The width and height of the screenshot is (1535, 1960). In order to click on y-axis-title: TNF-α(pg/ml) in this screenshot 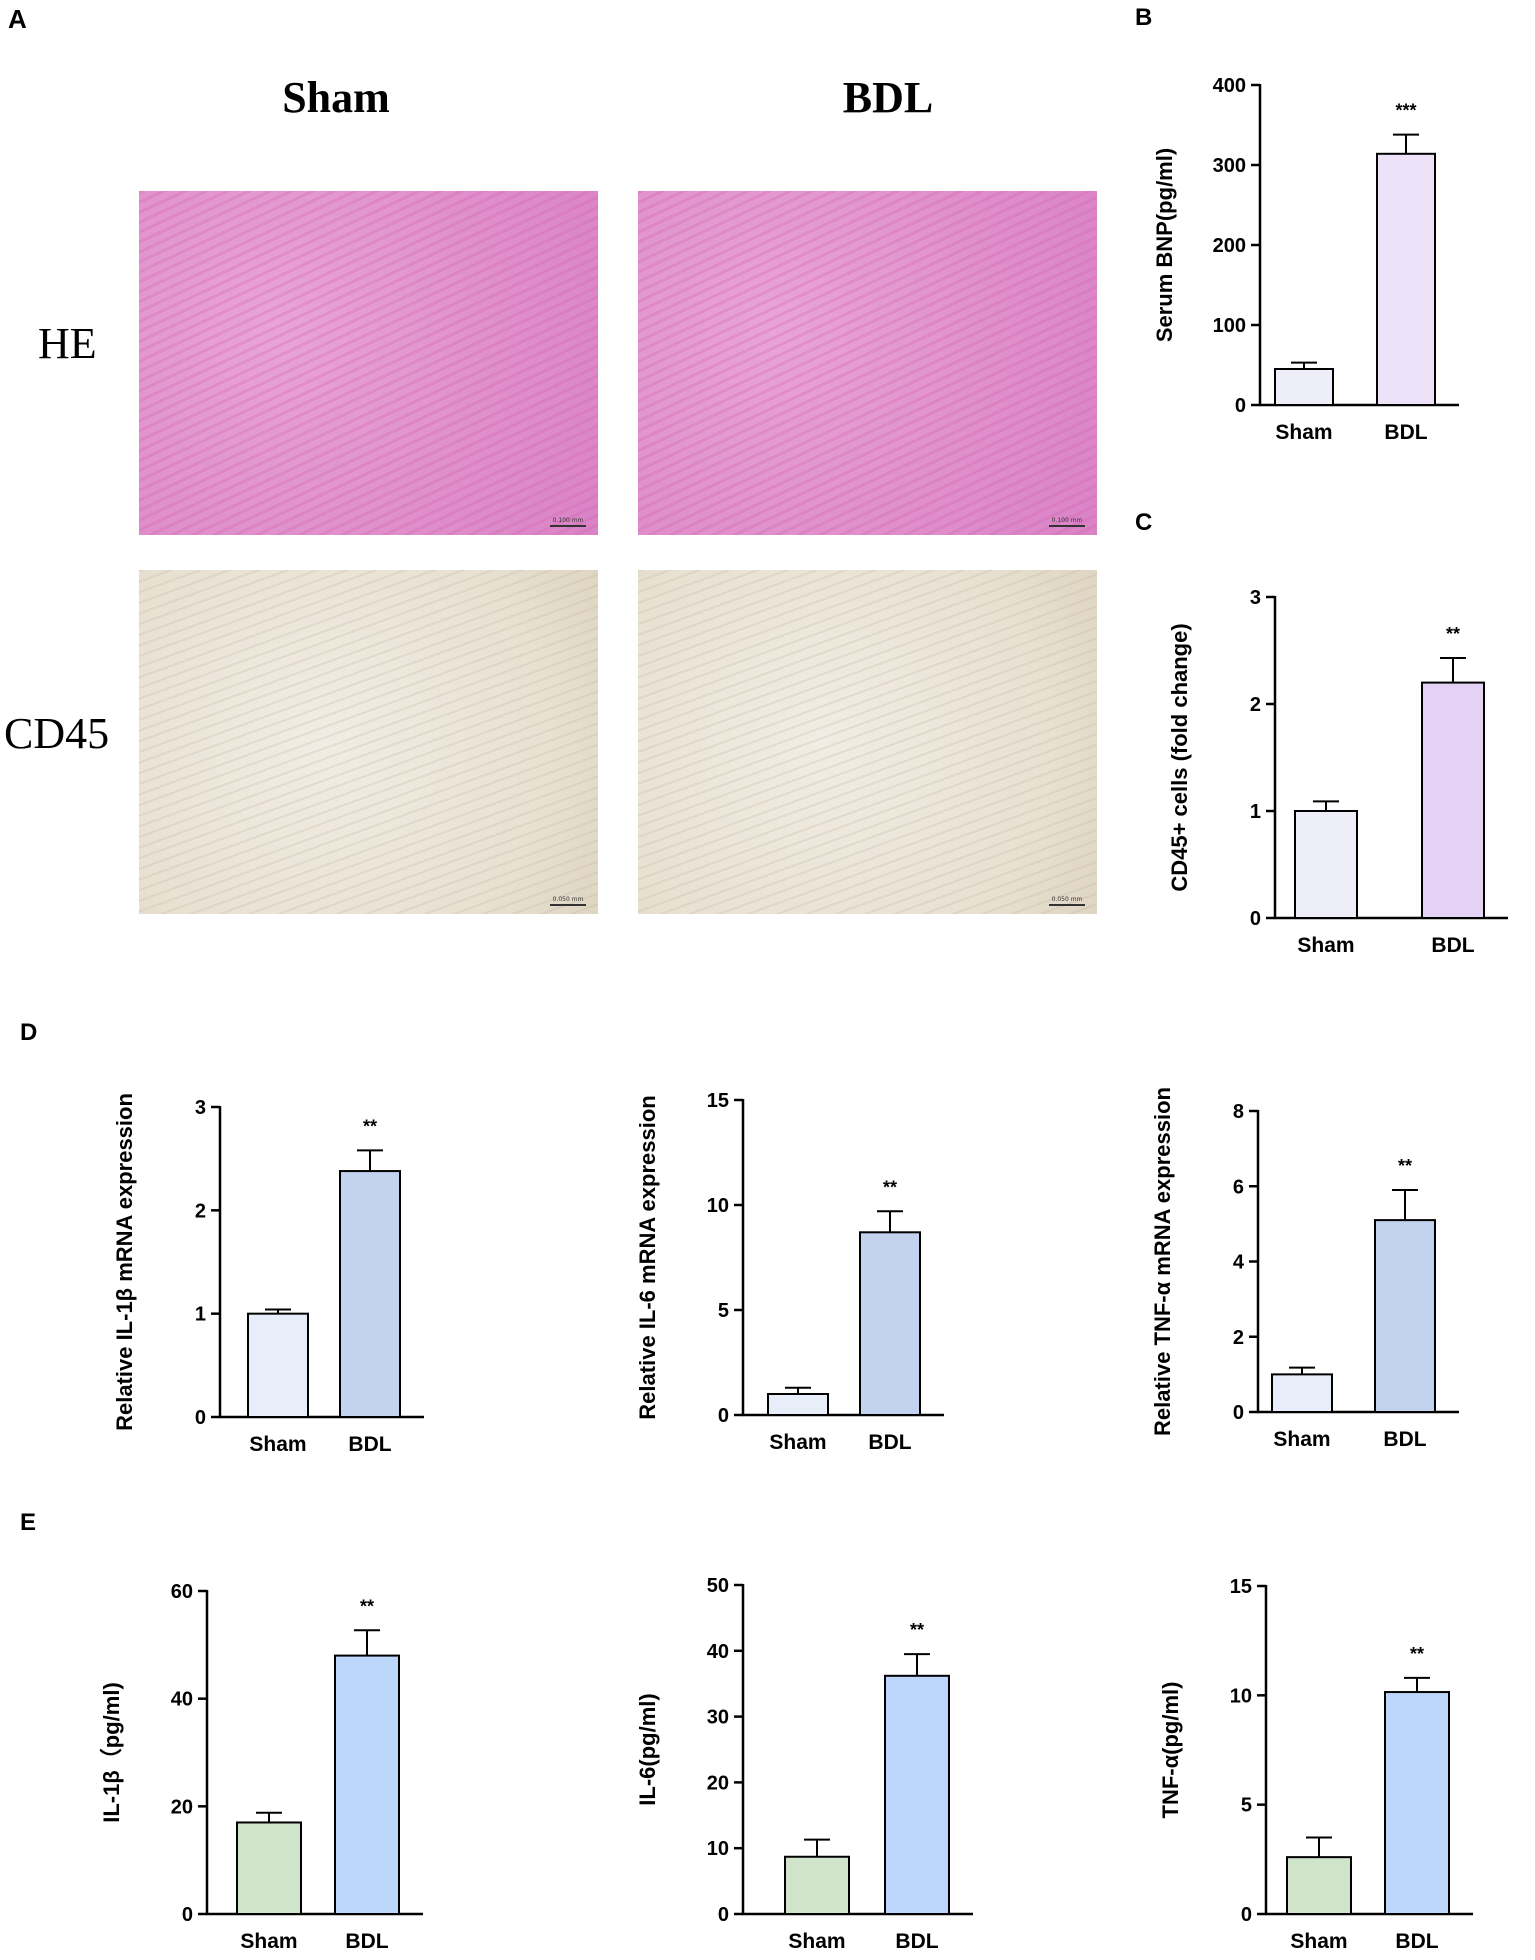, I will do `click(1170, 1750)`.